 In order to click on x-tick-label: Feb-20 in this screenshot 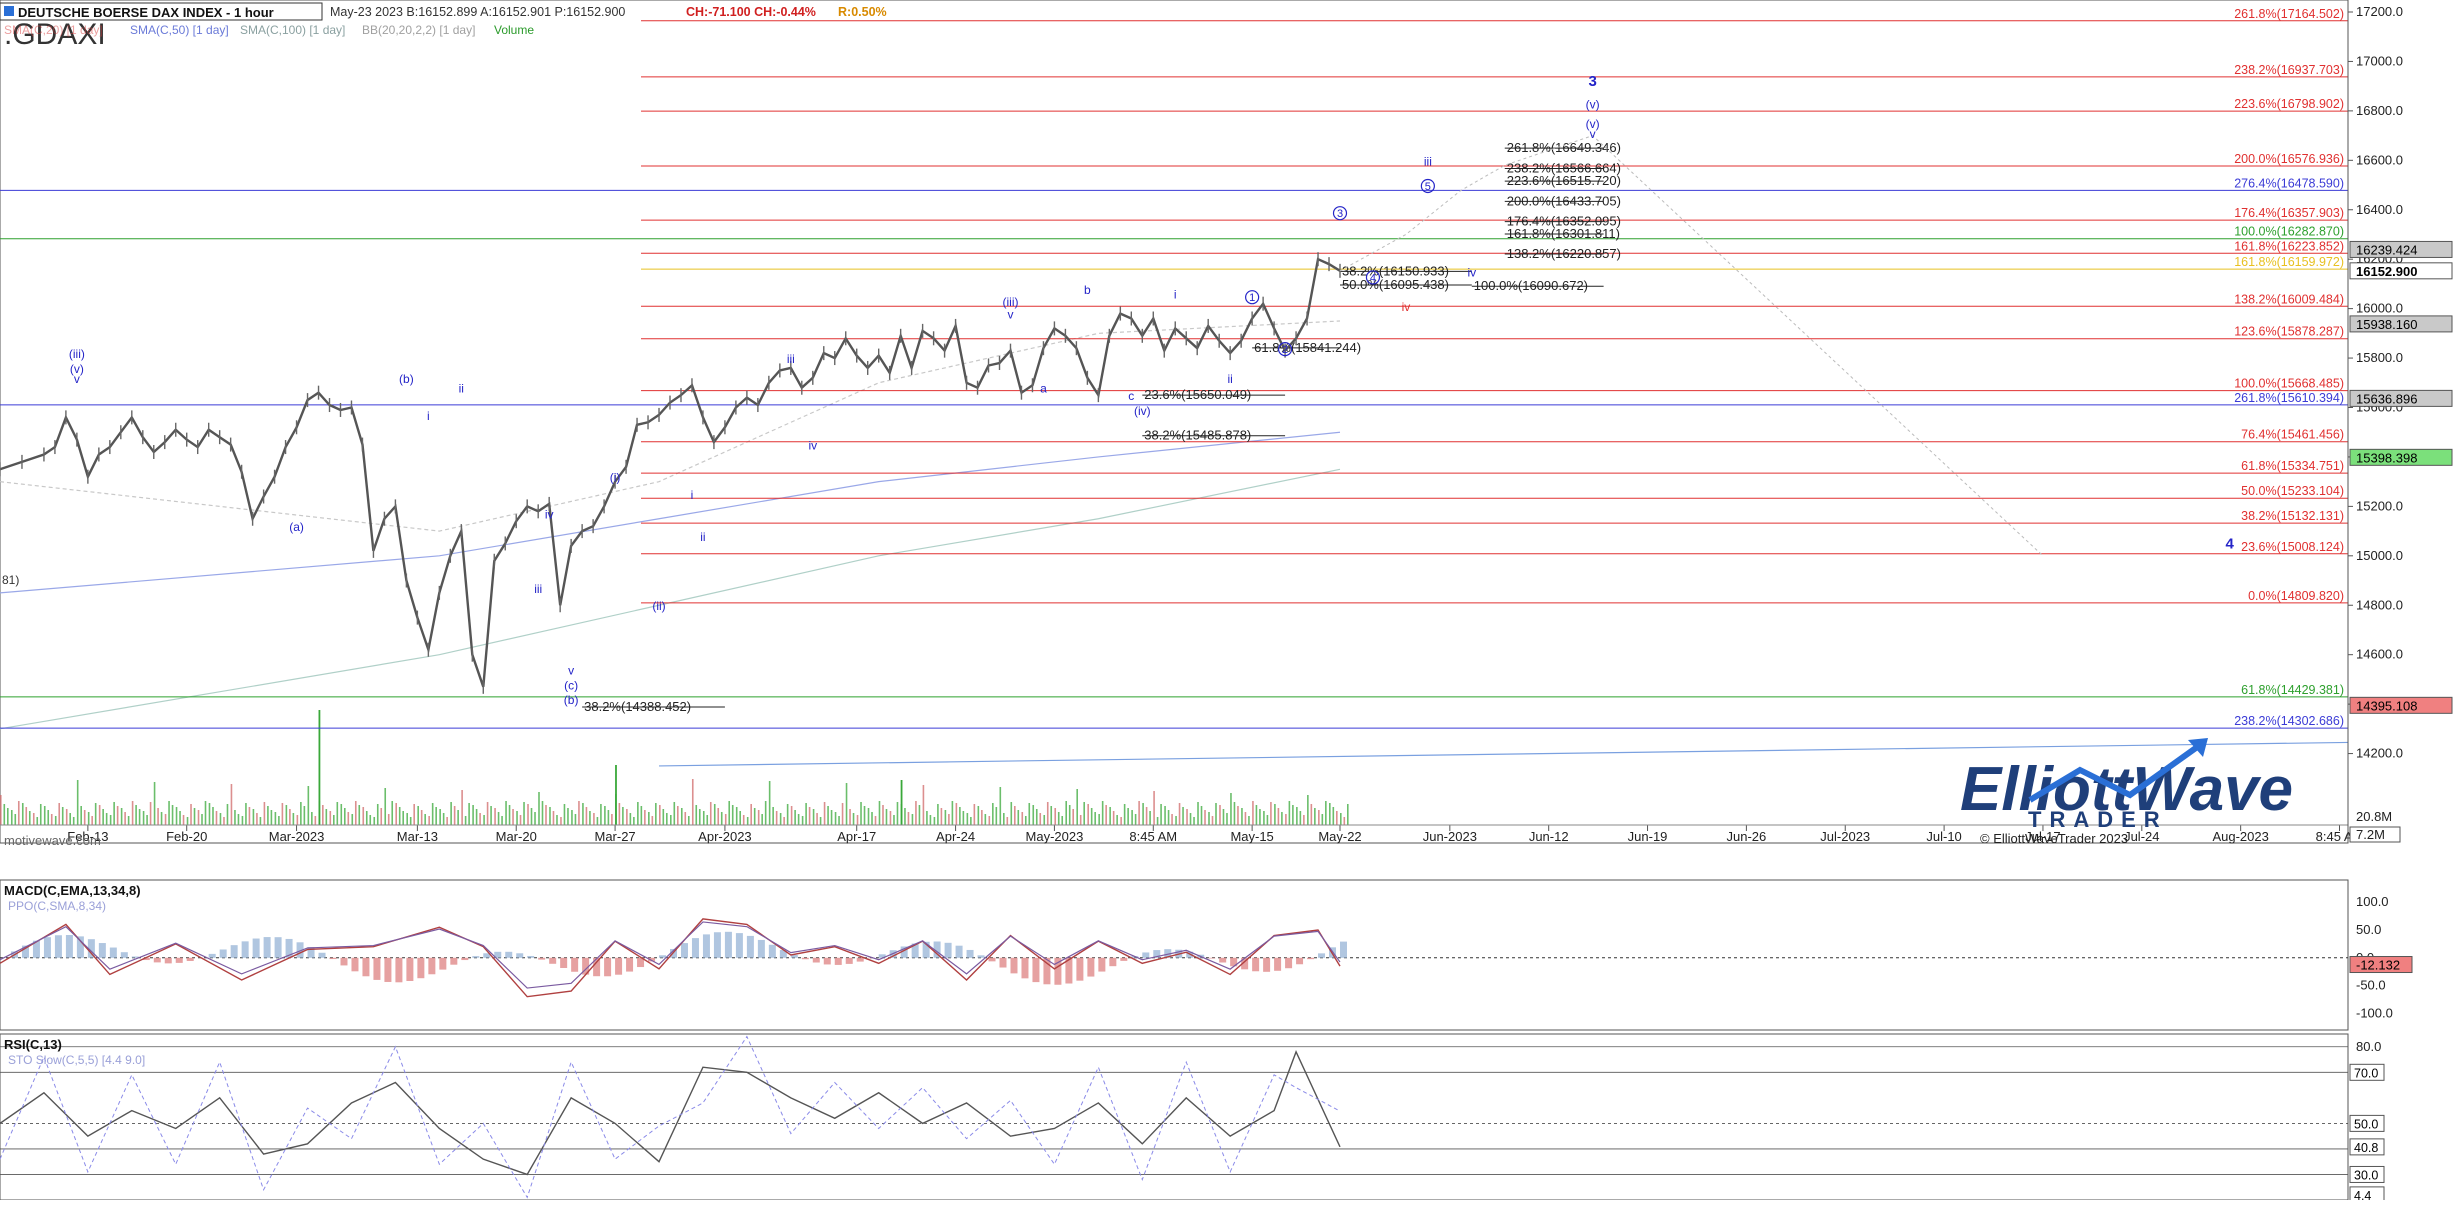, I will do `click(186, 836)`.